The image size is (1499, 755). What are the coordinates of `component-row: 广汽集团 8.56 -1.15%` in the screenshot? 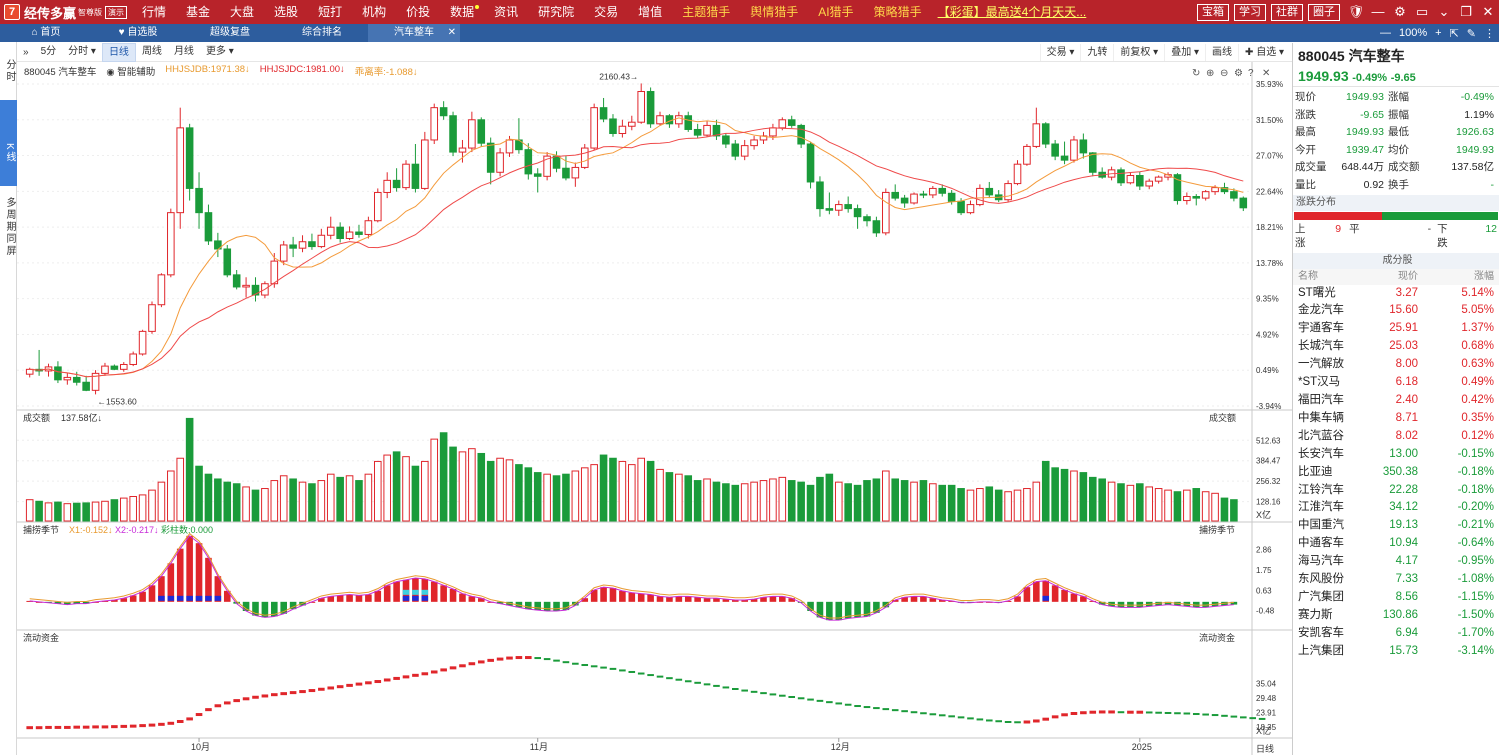 It's located at (1396, 598).